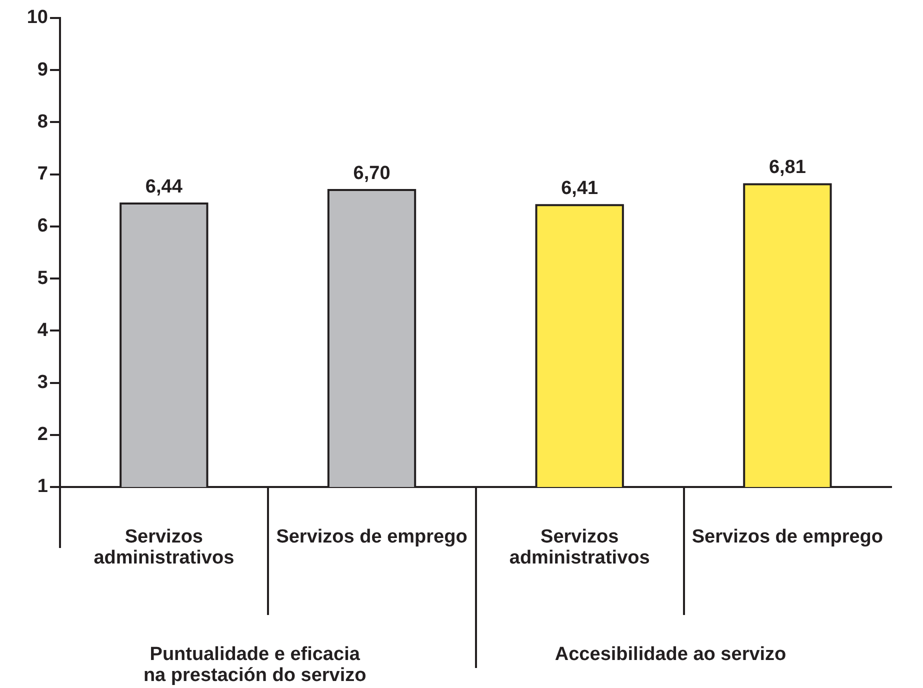  Describe the element at coordinates (371, 173) in the screenshot. I see `data-label: 6,70` at that location.